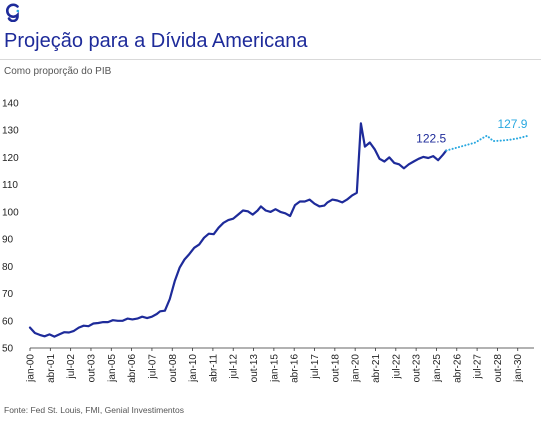  I want to click on data-label: 122.5, so click(431, 139).